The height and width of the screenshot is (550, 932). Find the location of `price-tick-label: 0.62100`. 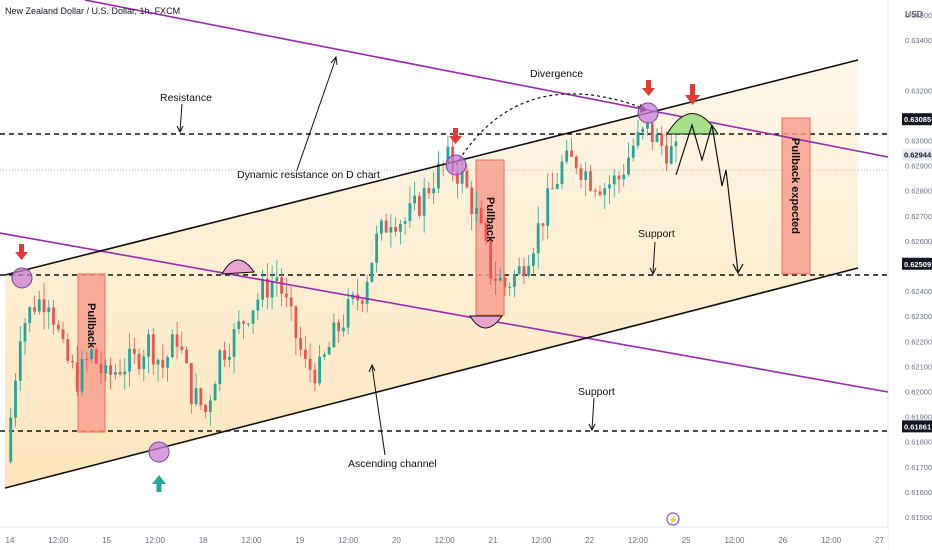

price-tick-label: 0.62100 is located at coordinates (918, 366).